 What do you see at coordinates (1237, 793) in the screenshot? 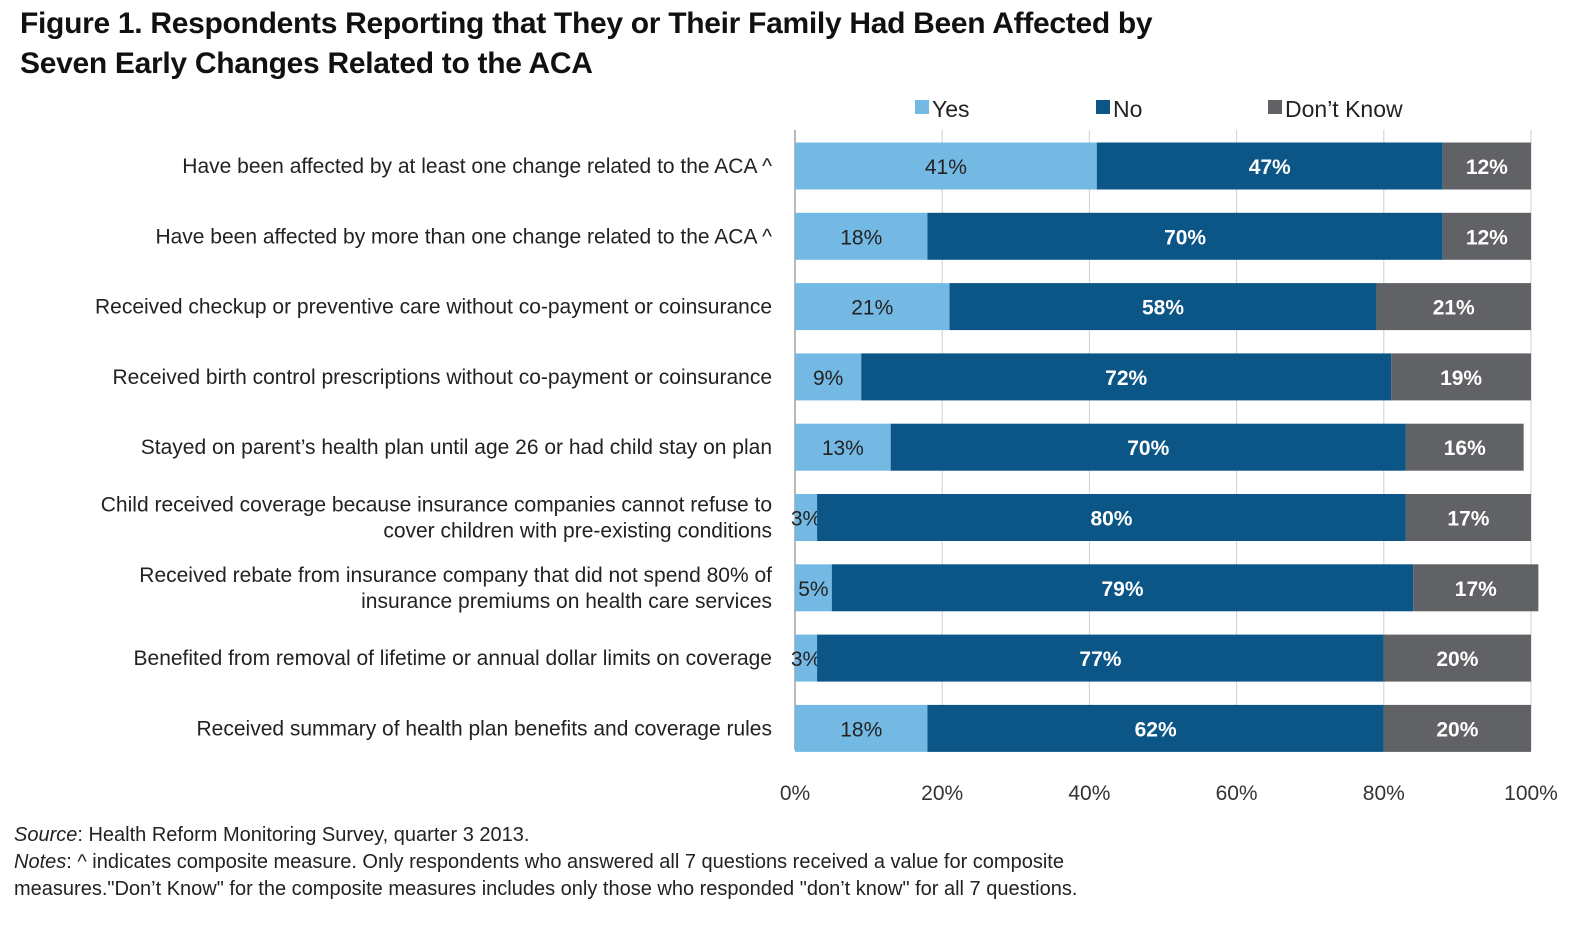
I see `x-tick-label: 60%` at bounding box center [1237, 793].